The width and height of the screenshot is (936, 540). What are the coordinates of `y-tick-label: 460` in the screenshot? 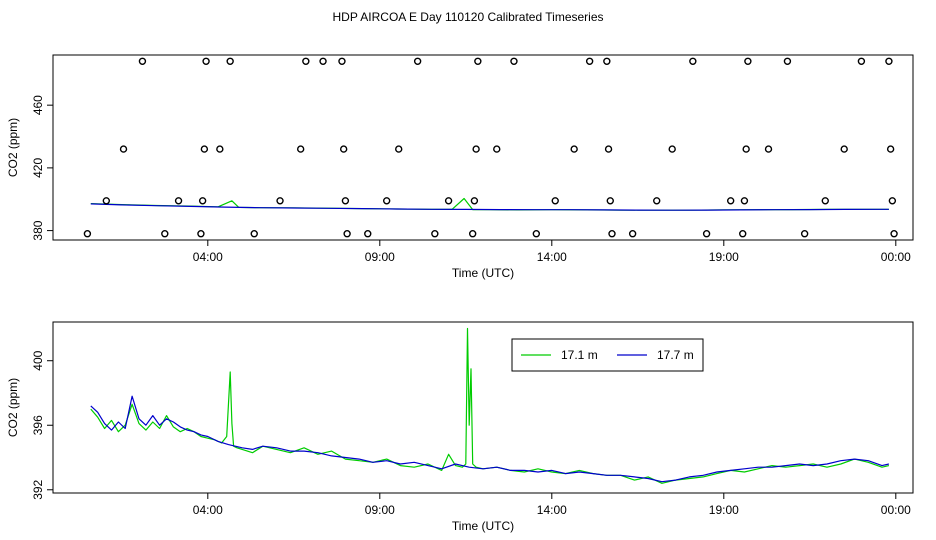 It's located at (38, 105).